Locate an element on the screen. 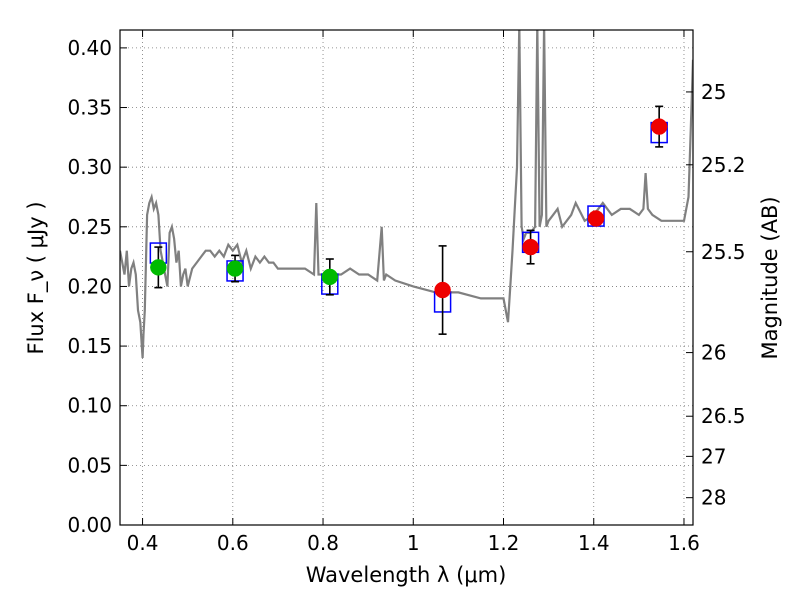  y2-tick-label: 26.5 is located at coordinates (723, 416).